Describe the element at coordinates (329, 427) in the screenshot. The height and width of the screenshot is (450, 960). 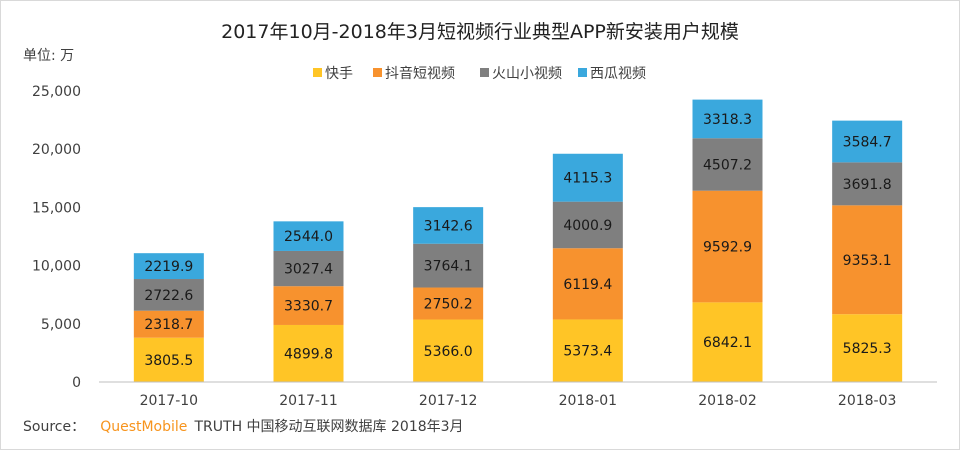
I see `source-rest: TRUTH 中国移动互联网数据库 2018年3月` at that location.